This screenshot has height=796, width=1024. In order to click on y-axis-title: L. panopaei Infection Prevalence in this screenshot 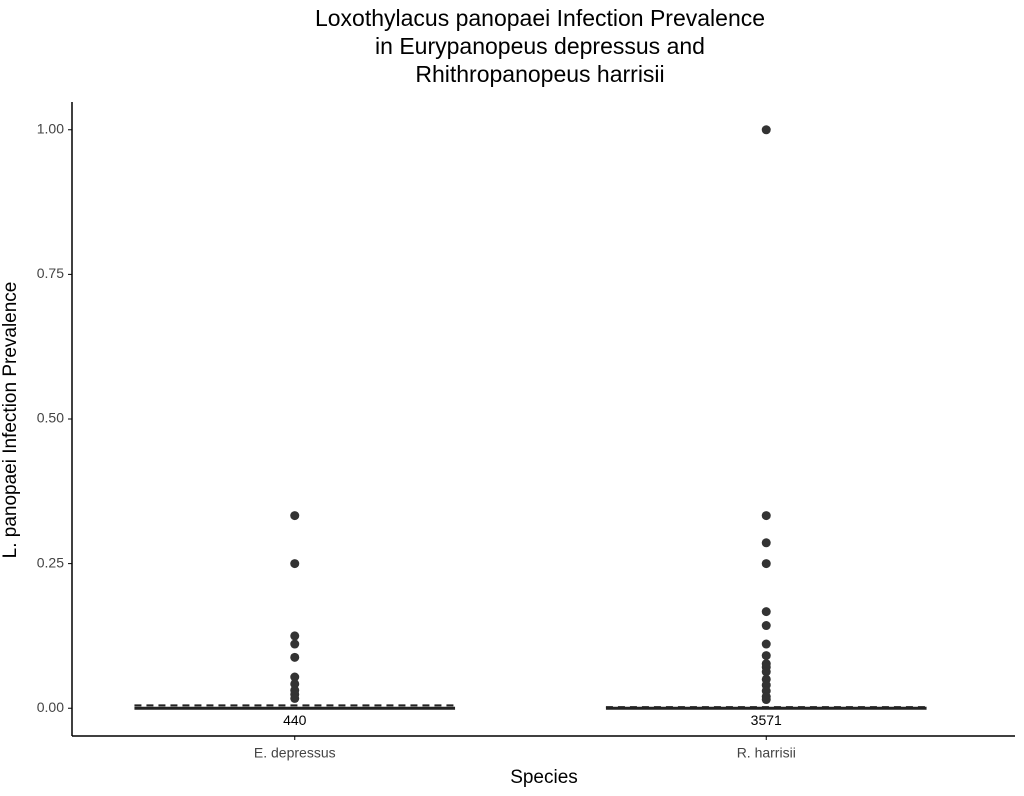, I will do `click(10, 420)`.